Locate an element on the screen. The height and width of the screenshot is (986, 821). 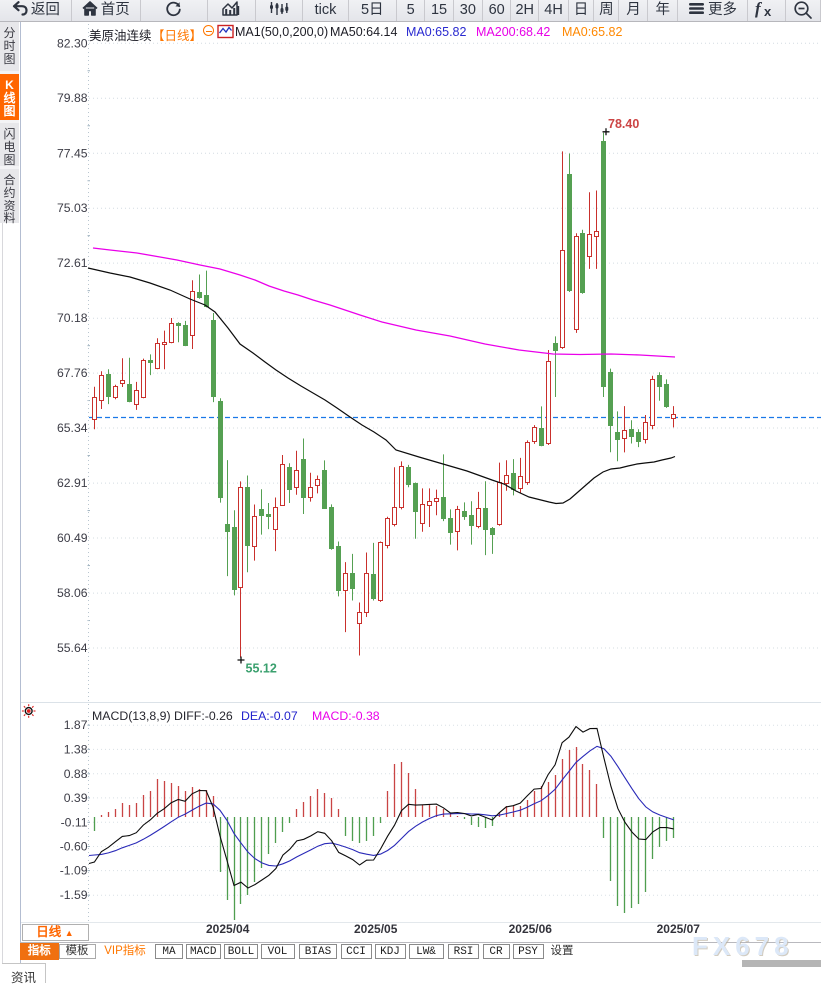
svg-text: 67.76 is located at coordinates (72, 373).